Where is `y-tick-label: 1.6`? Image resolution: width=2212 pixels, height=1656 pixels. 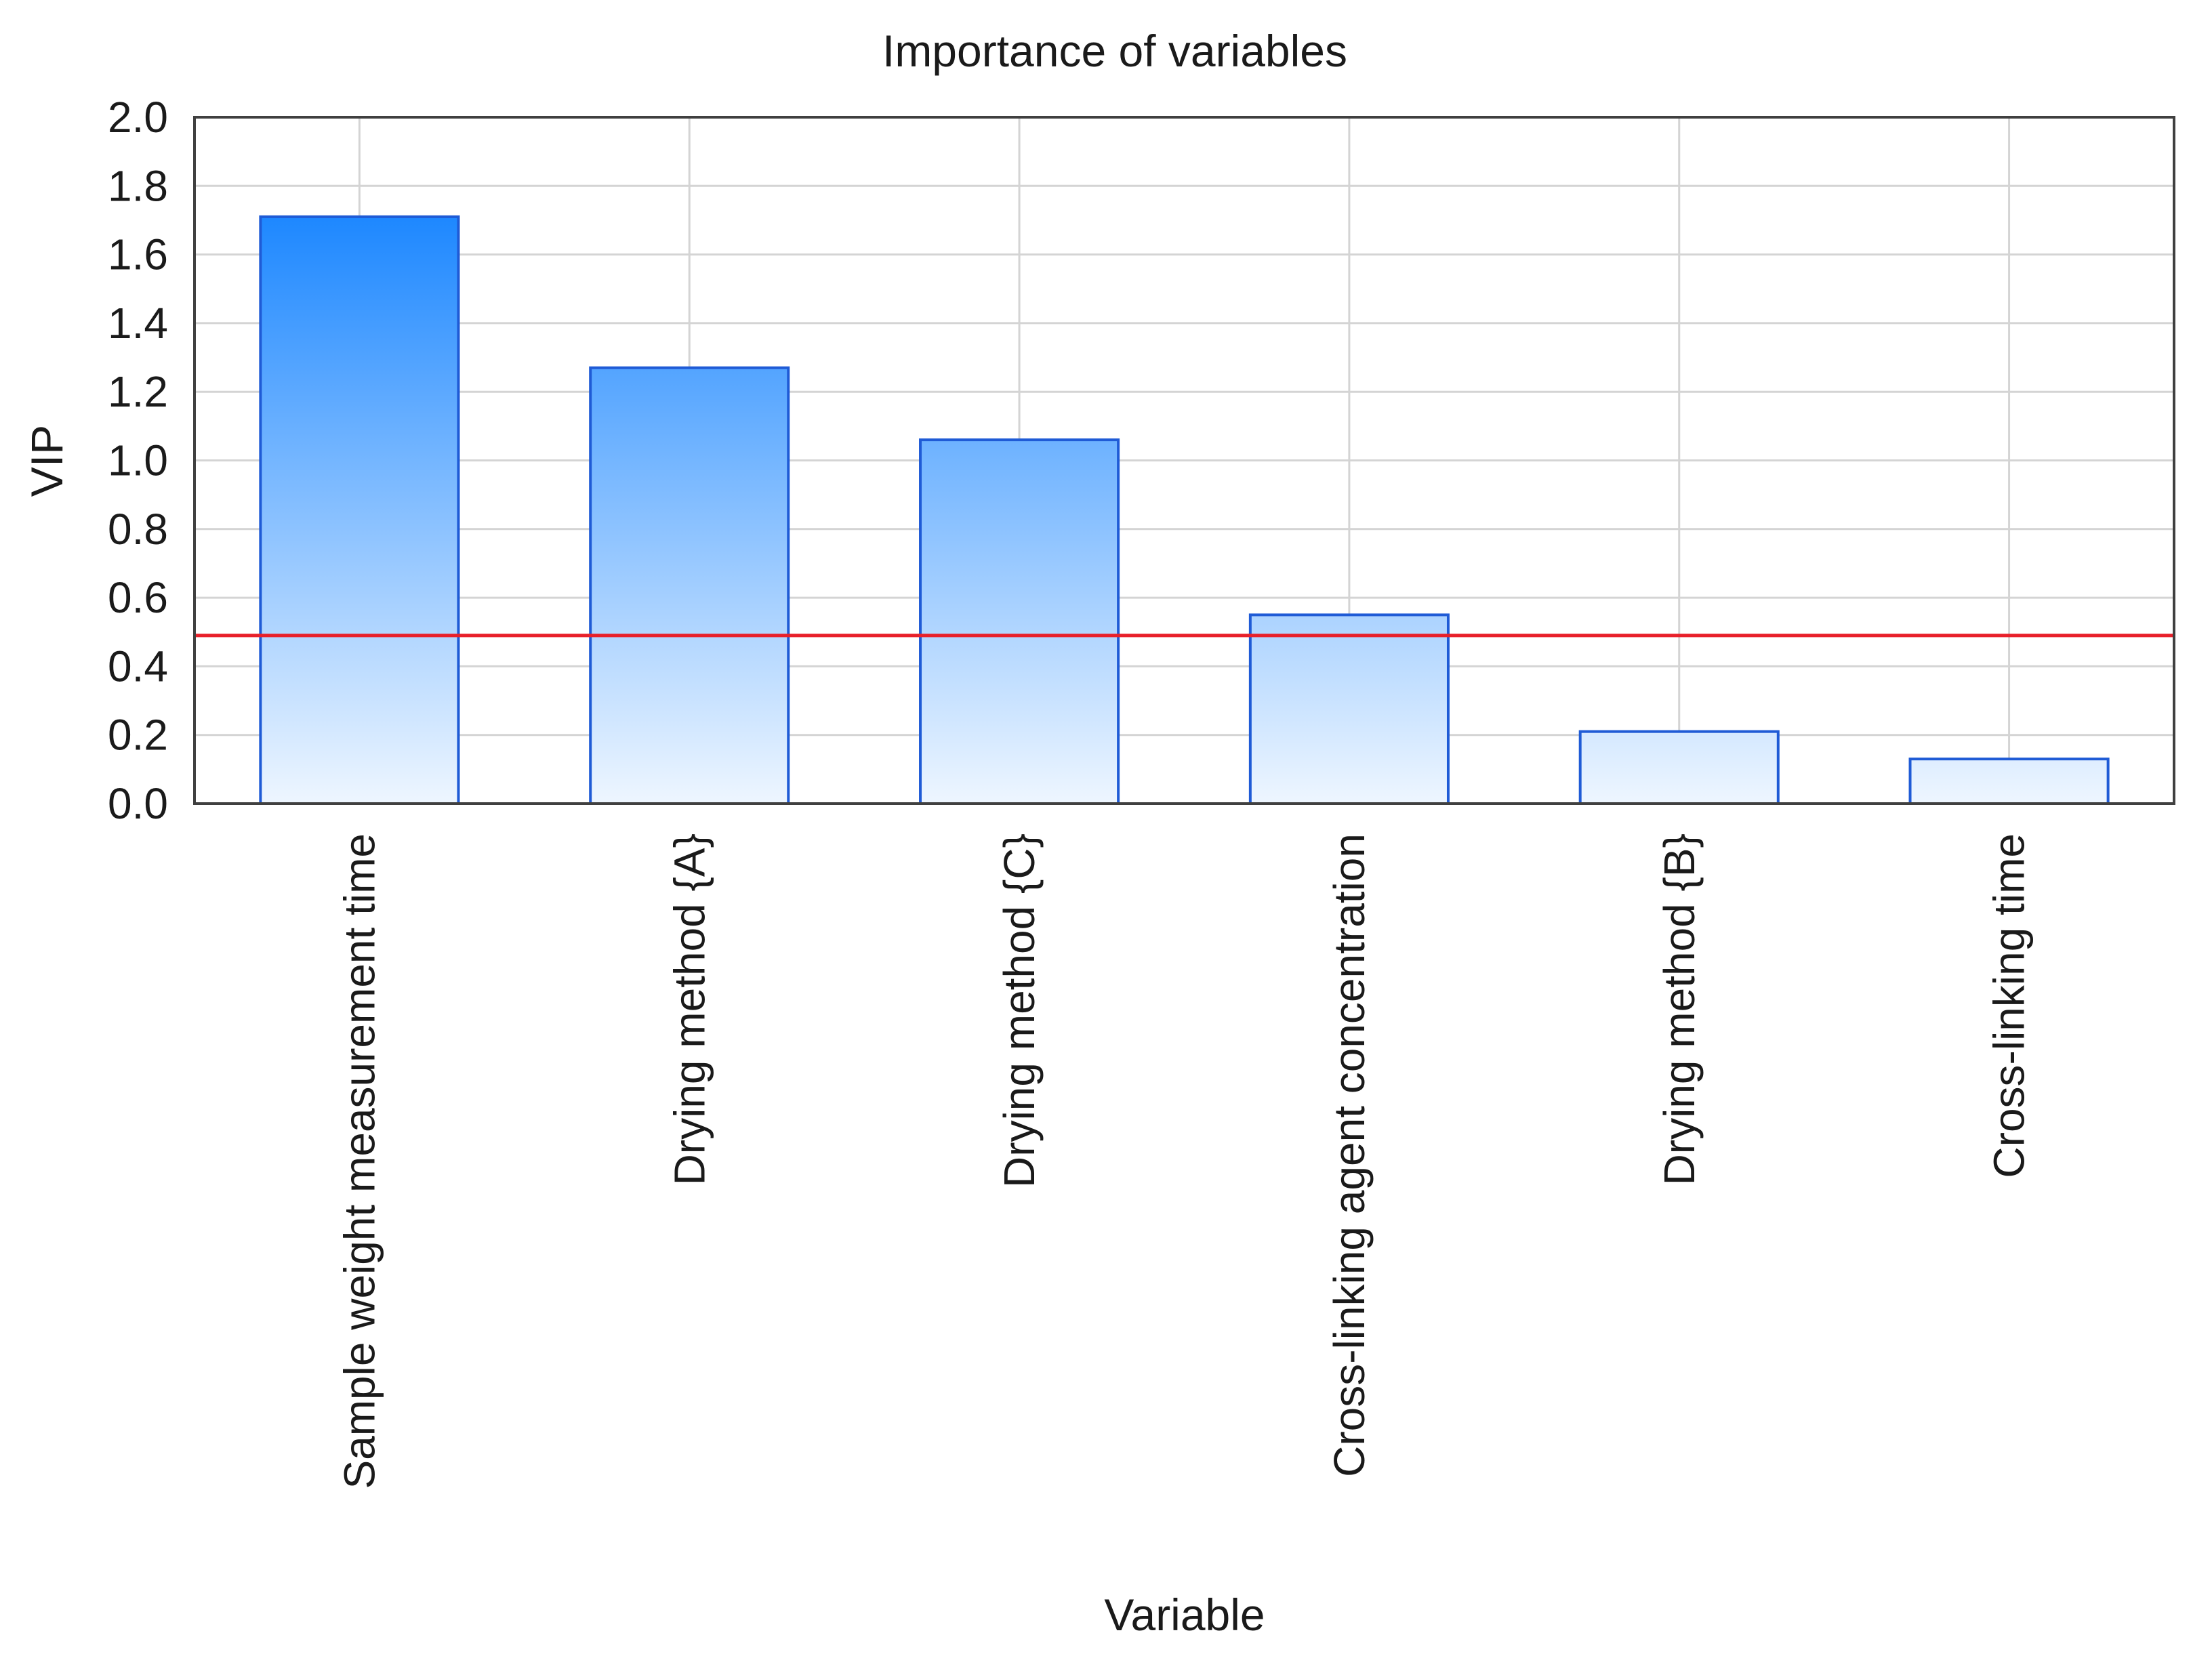 y-tick-label: 1.6 is located at coordinates (138, 255).